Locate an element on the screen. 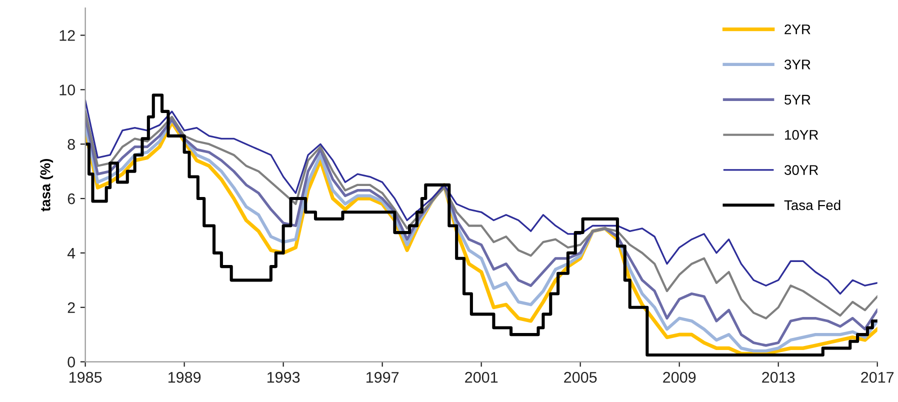  legend-label: 3YR is located at coordinates (797, 65).